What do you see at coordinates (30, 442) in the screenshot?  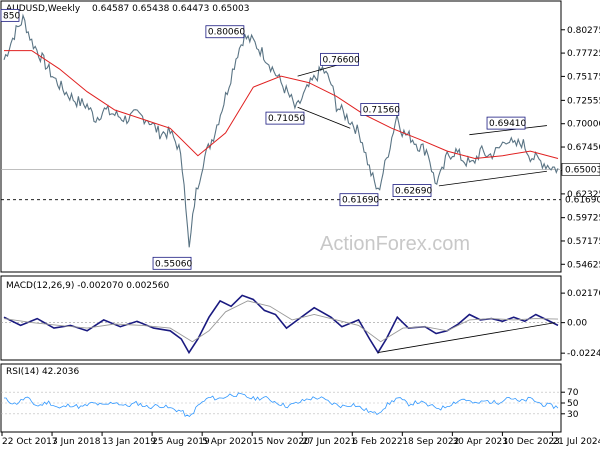 I see `x-tick-label: 22 Oct 2017` at bounding box center [30, 442].